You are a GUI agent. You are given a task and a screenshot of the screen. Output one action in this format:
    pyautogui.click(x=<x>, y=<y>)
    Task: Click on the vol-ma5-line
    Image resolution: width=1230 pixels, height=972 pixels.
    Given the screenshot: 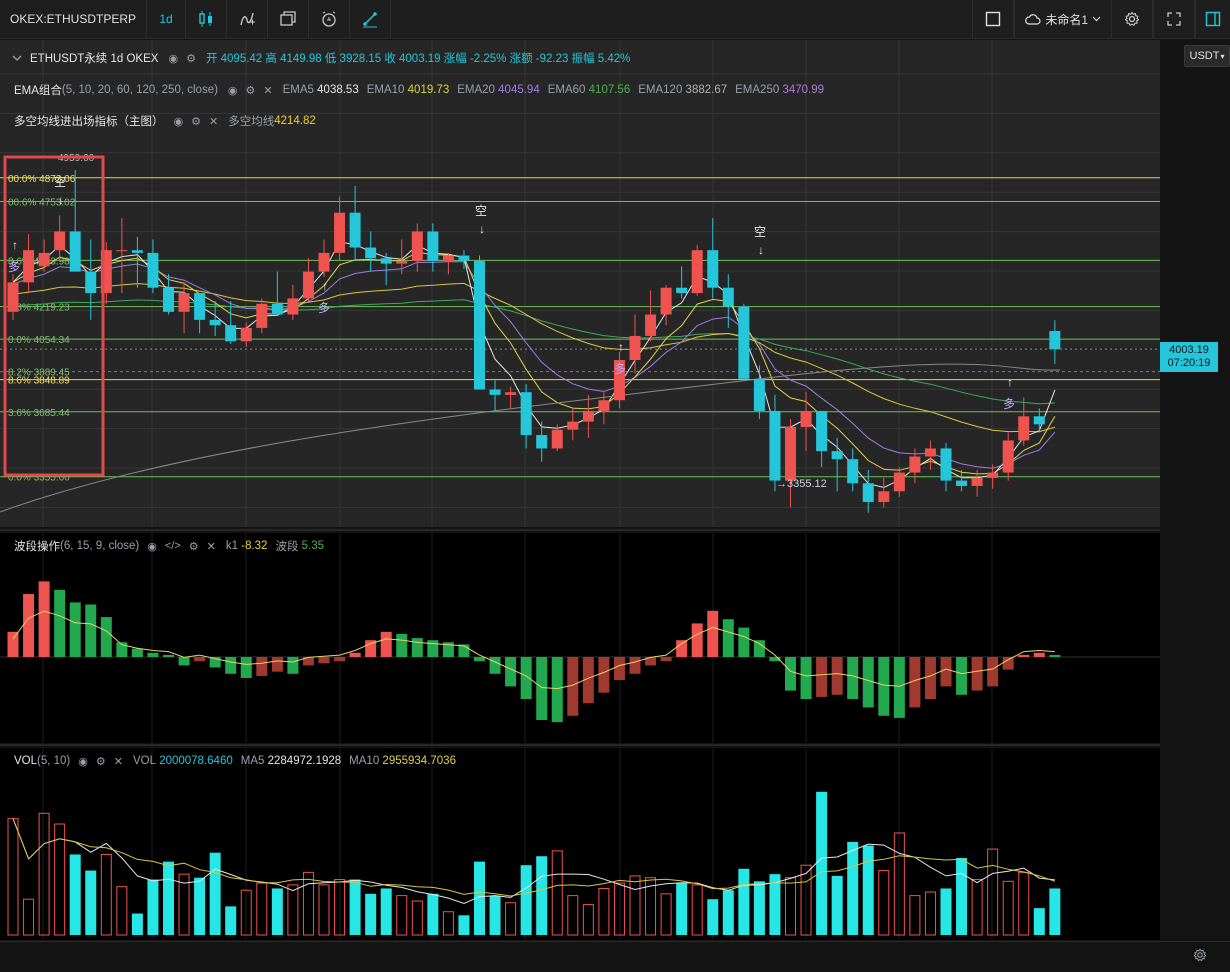 What is the action you would take?
    pyautogui.click(x=533, y=861)
    